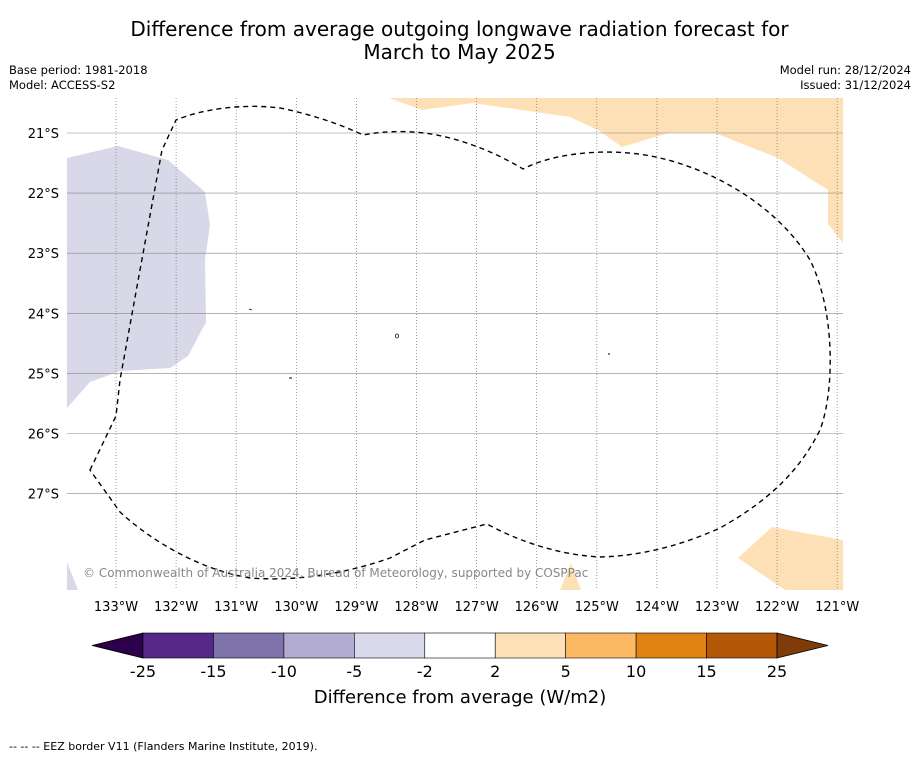 The image size is (919, 758). Describe the element at coordinates (845, 70) in the screenshot. I see `model-run: Model run: 28/12/2024` at that location.